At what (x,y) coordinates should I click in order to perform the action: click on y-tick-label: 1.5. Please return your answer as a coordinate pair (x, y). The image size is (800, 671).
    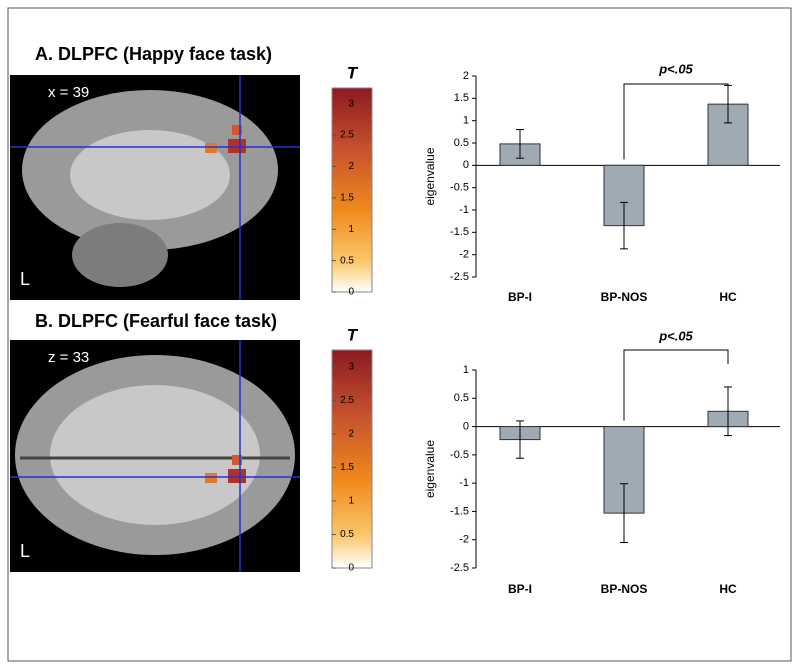
    Looking at the image, I should click on (461, 98).